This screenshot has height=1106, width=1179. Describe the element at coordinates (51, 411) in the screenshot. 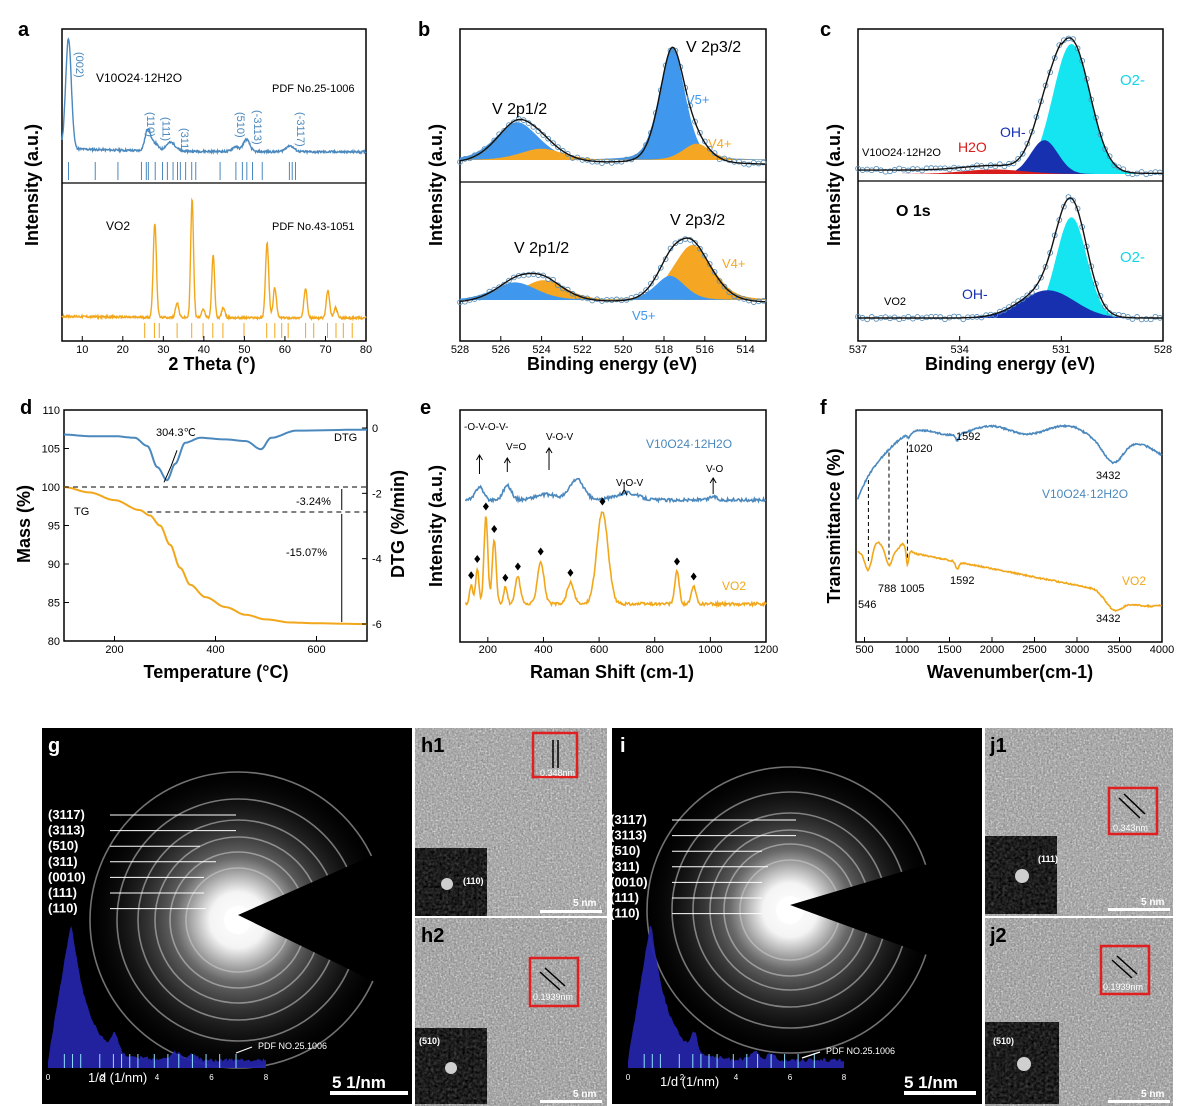

I see `tg-ytick-label: 110` at that location.